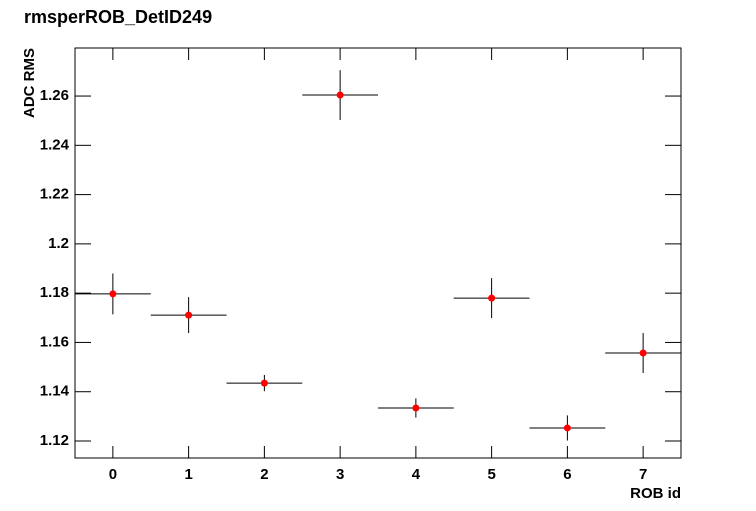 This screenshot has width=756, height=511. What do you see at coordinates (567, 474) in the screenshot?
I see `x-tick-label: 6` at bounding box center [567, 474].